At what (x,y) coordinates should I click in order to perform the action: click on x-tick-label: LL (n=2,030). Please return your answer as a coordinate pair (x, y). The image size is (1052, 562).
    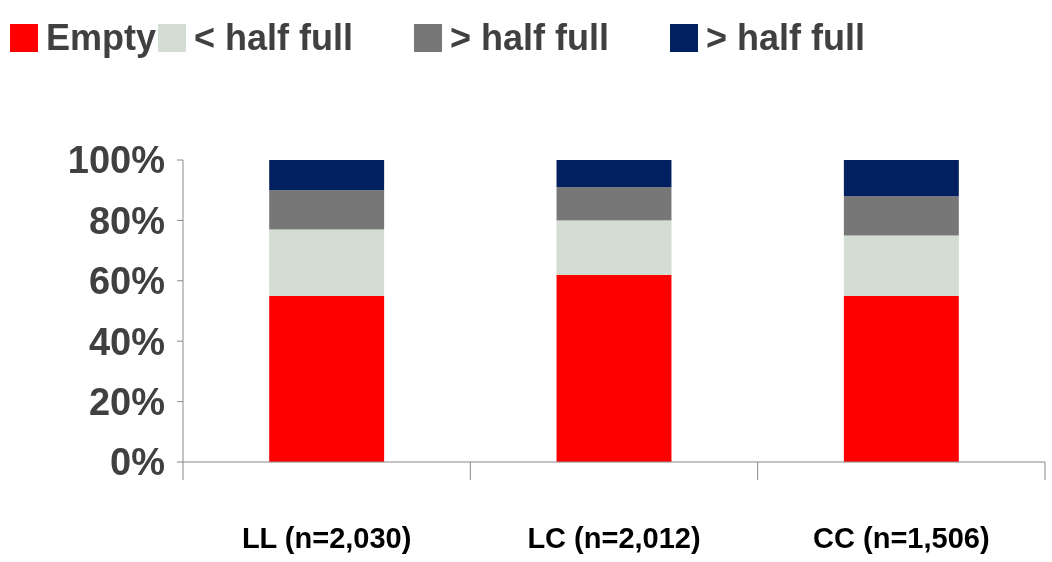
    Looking at the image, I should click on (326, 538).